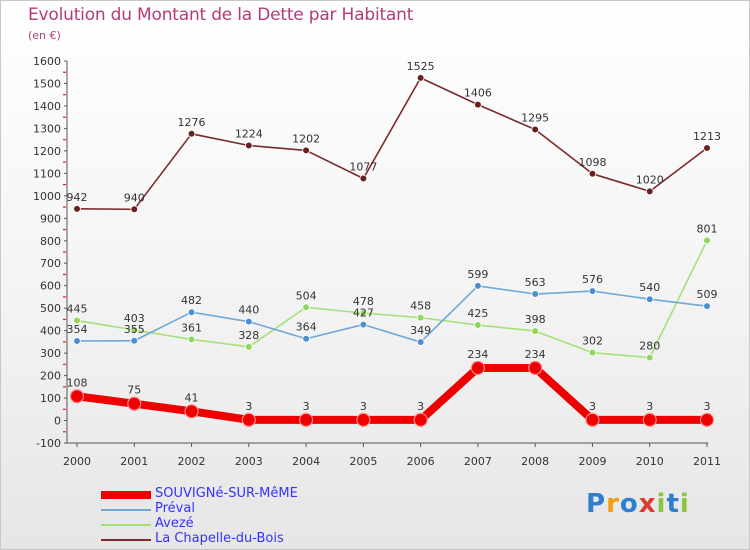  I want to click on y-tick-label: 1200, so click(47, 151).